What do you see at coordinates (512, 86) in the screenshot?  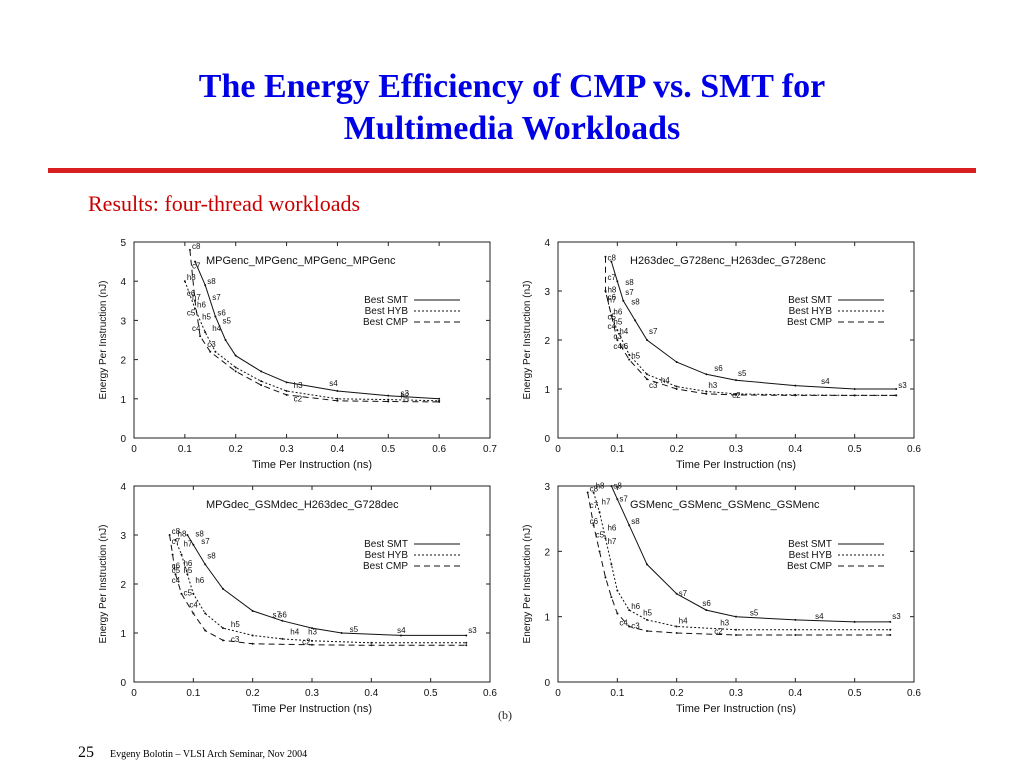 I see `slide-title-line1: The Energy Efficiency of CMP vs. SMT for` at bounding box center [512, 86].